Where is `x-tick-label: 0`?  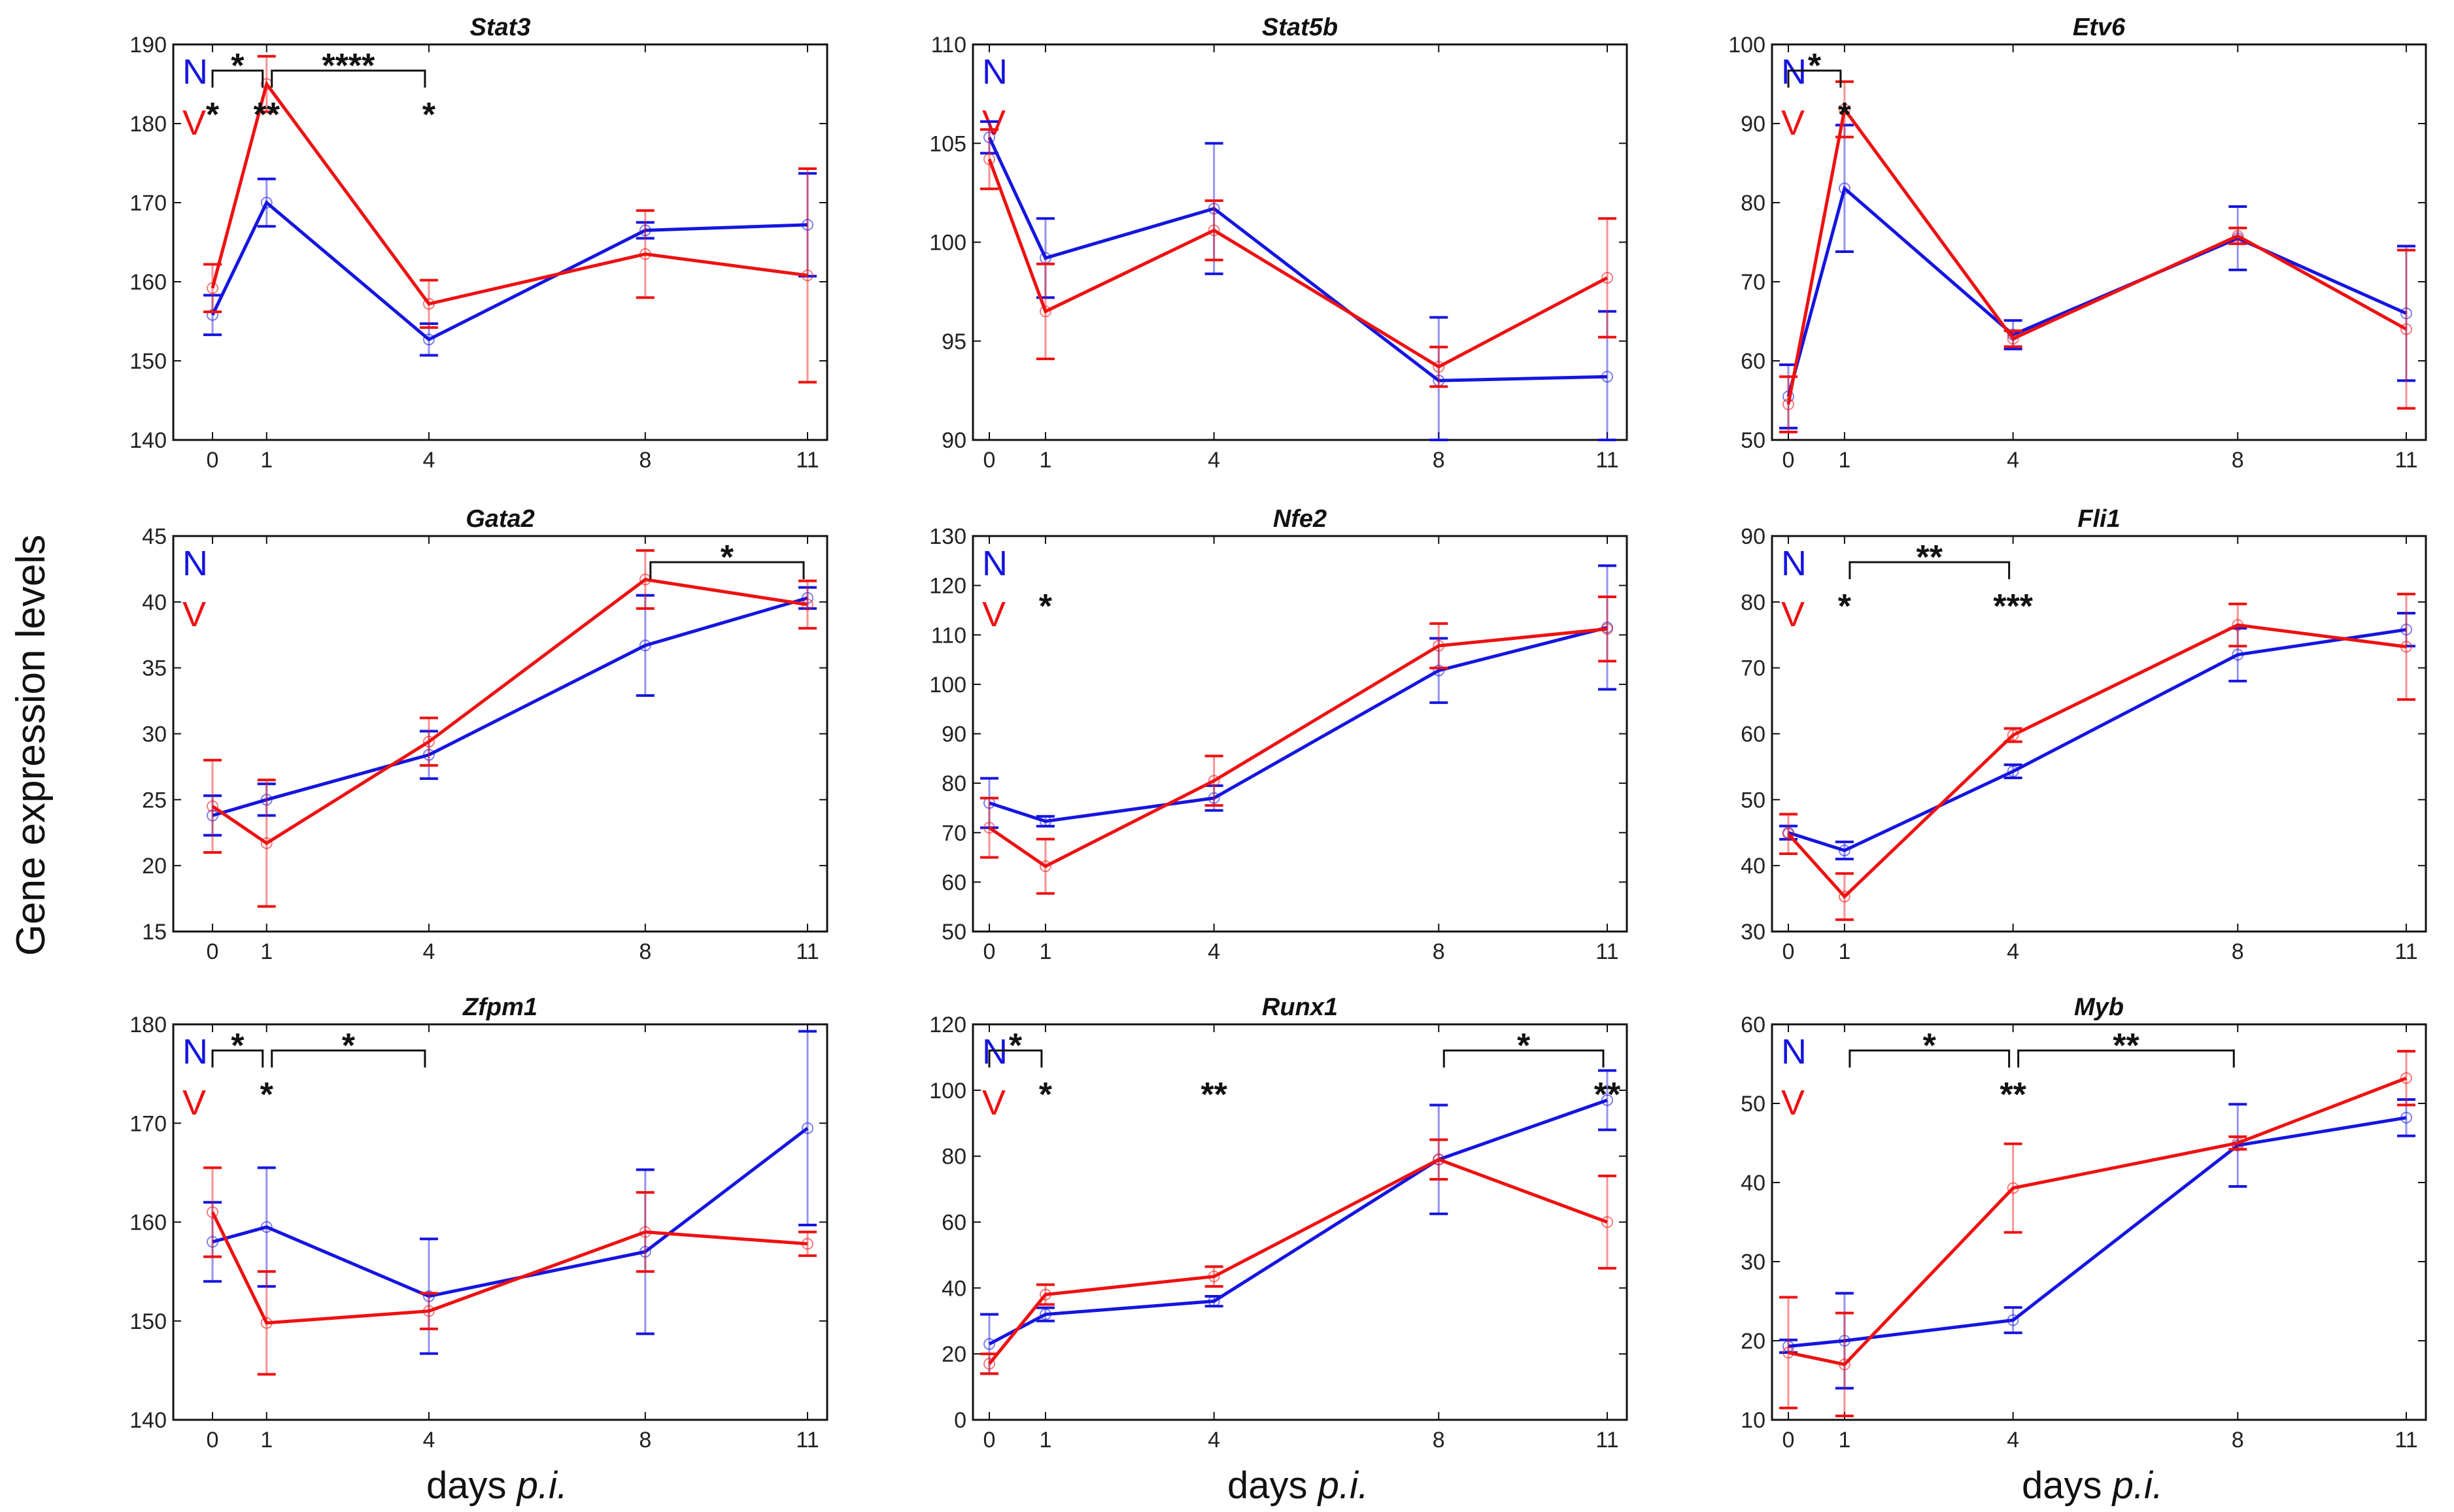
x-tick-label: 0 is located at coordinates (213, 951).